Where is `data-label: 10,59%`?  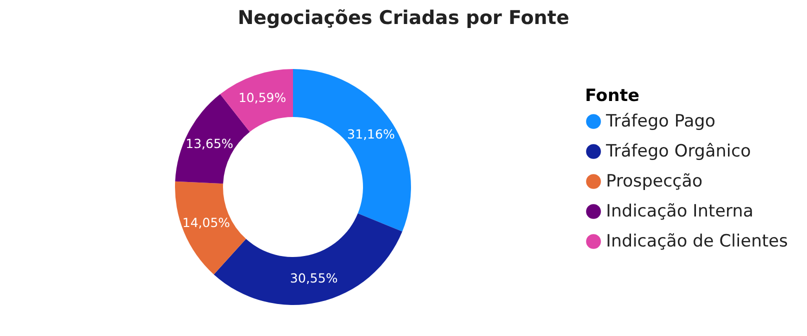 data-label: 10,59% is located at coordinates (262, 98).